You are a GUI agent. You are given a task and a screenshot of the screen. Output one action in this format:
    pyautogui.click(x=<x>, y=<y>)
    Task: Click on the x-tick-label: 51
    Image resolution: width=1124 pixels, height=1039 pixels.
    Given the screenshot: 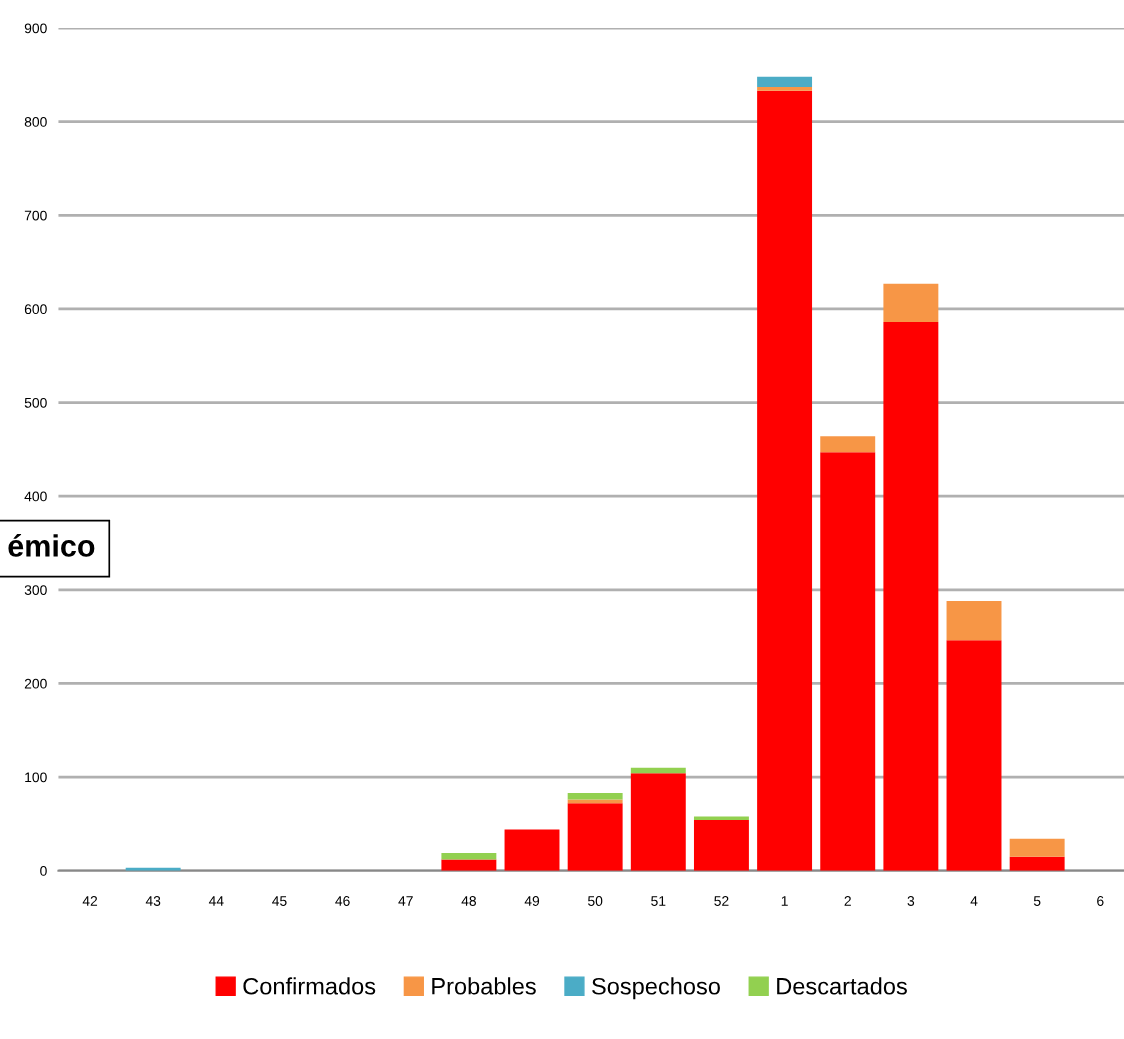 What is the action you would take?
    pyautogui.click(x=658, y=901)
    